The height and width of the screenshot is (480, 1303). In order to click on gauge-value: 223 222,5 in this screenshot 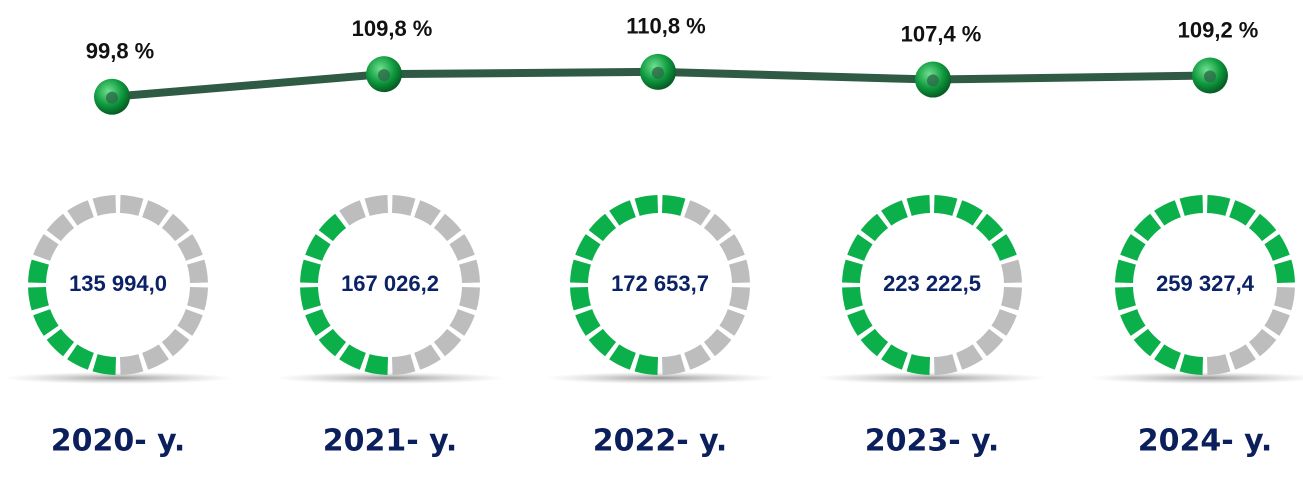, I will do `click(932, 283)`.